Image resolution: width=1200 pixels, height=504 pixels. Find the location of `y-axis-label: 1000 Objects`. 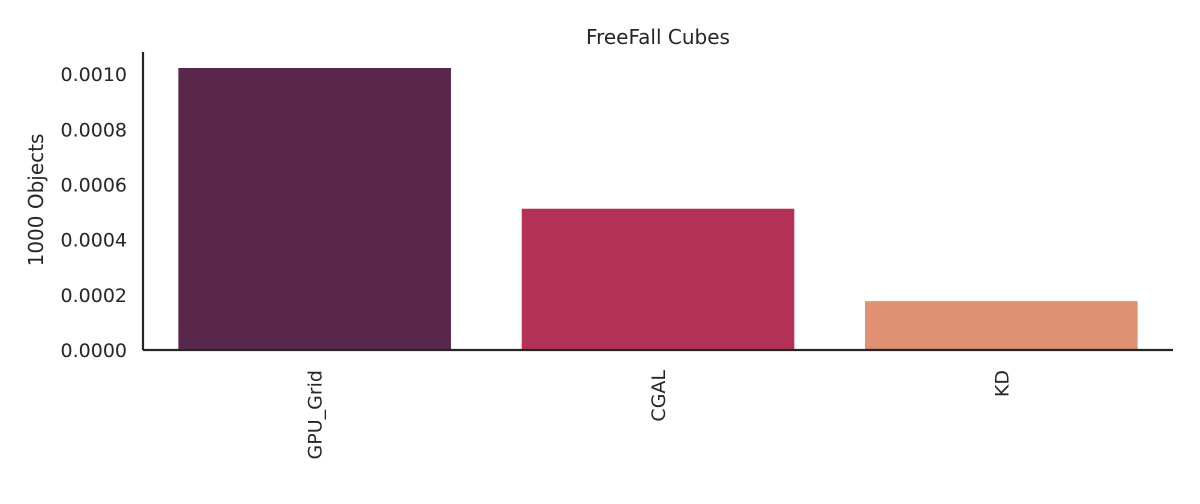

y-axis-label: 1000 Objects is located at coordinates (36, 200).